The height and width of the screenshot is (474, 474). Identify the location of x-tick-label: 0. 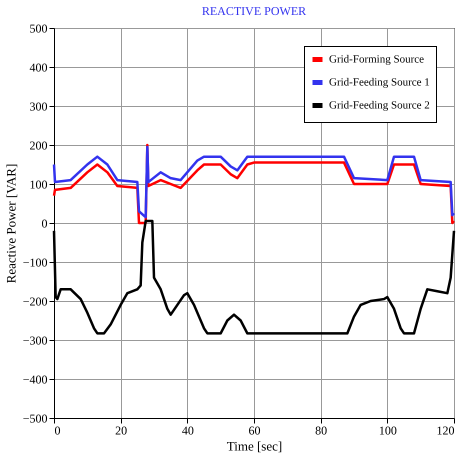
(57, 431).